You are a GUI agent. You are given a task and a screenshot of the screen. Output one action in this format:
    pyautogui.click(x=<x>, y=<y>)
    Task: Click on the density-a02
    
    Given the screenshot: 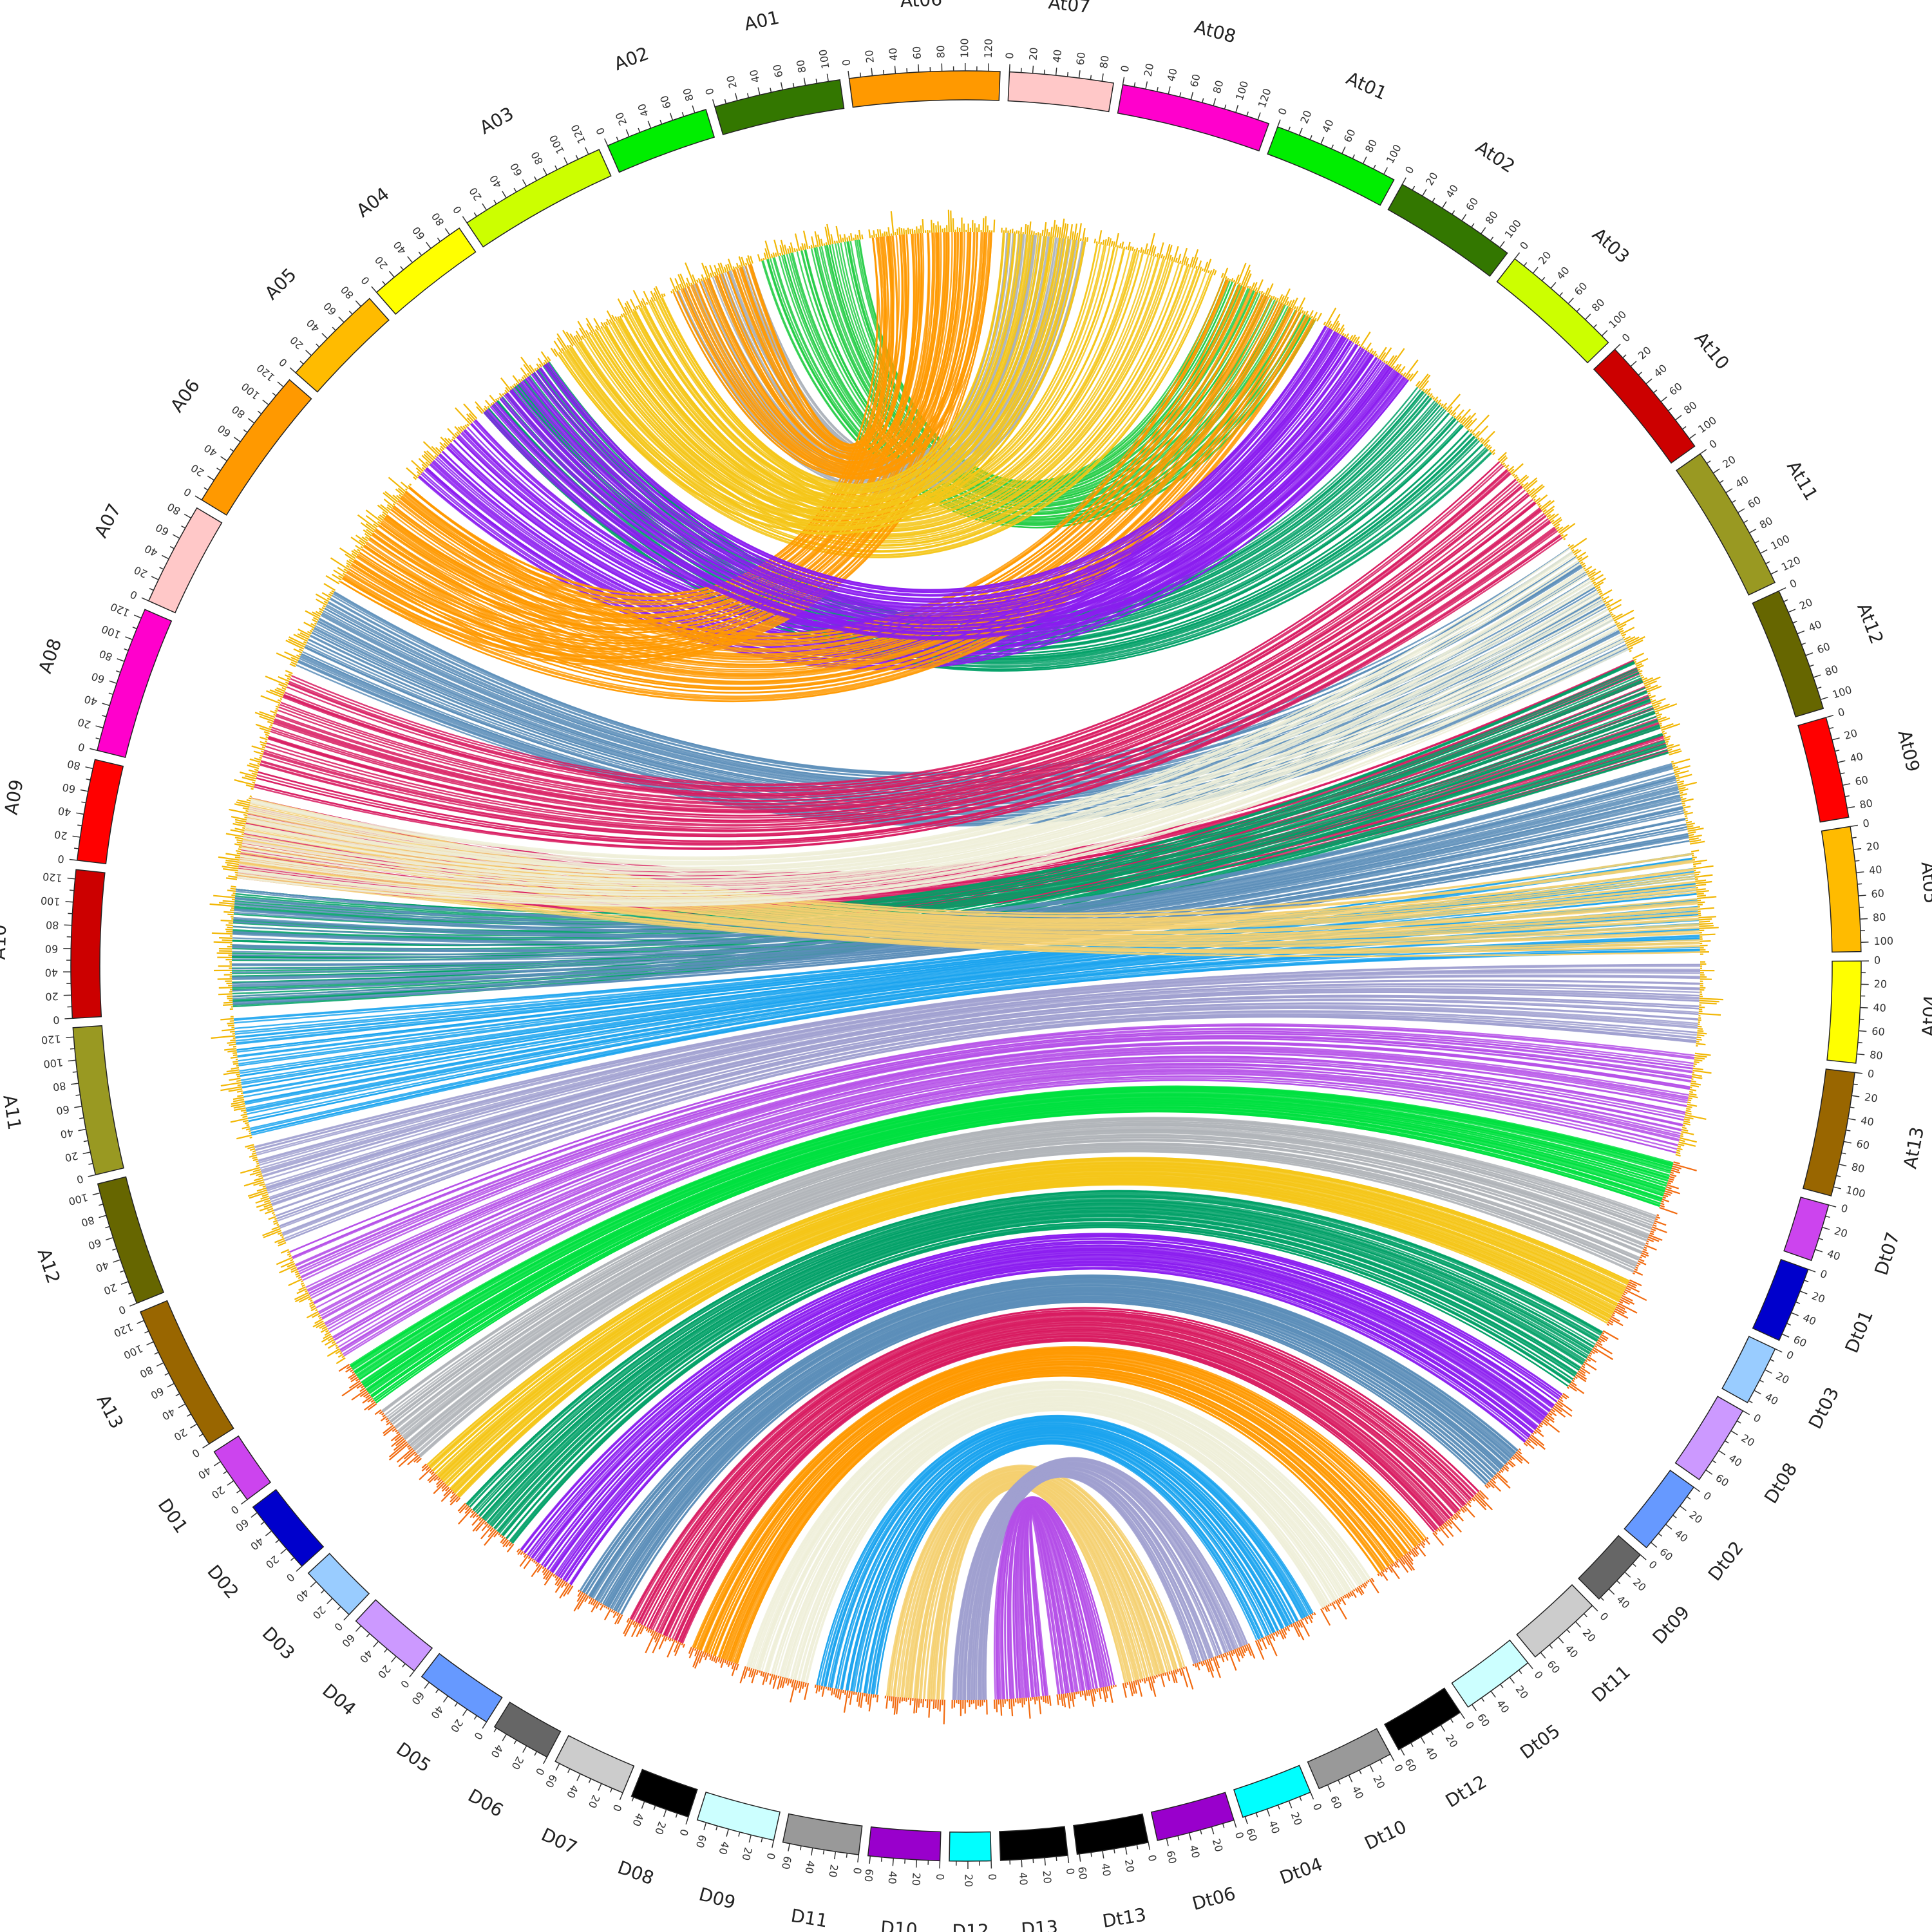 What is the action you would take?
    pyautogui.click(x=711, y=274)
    